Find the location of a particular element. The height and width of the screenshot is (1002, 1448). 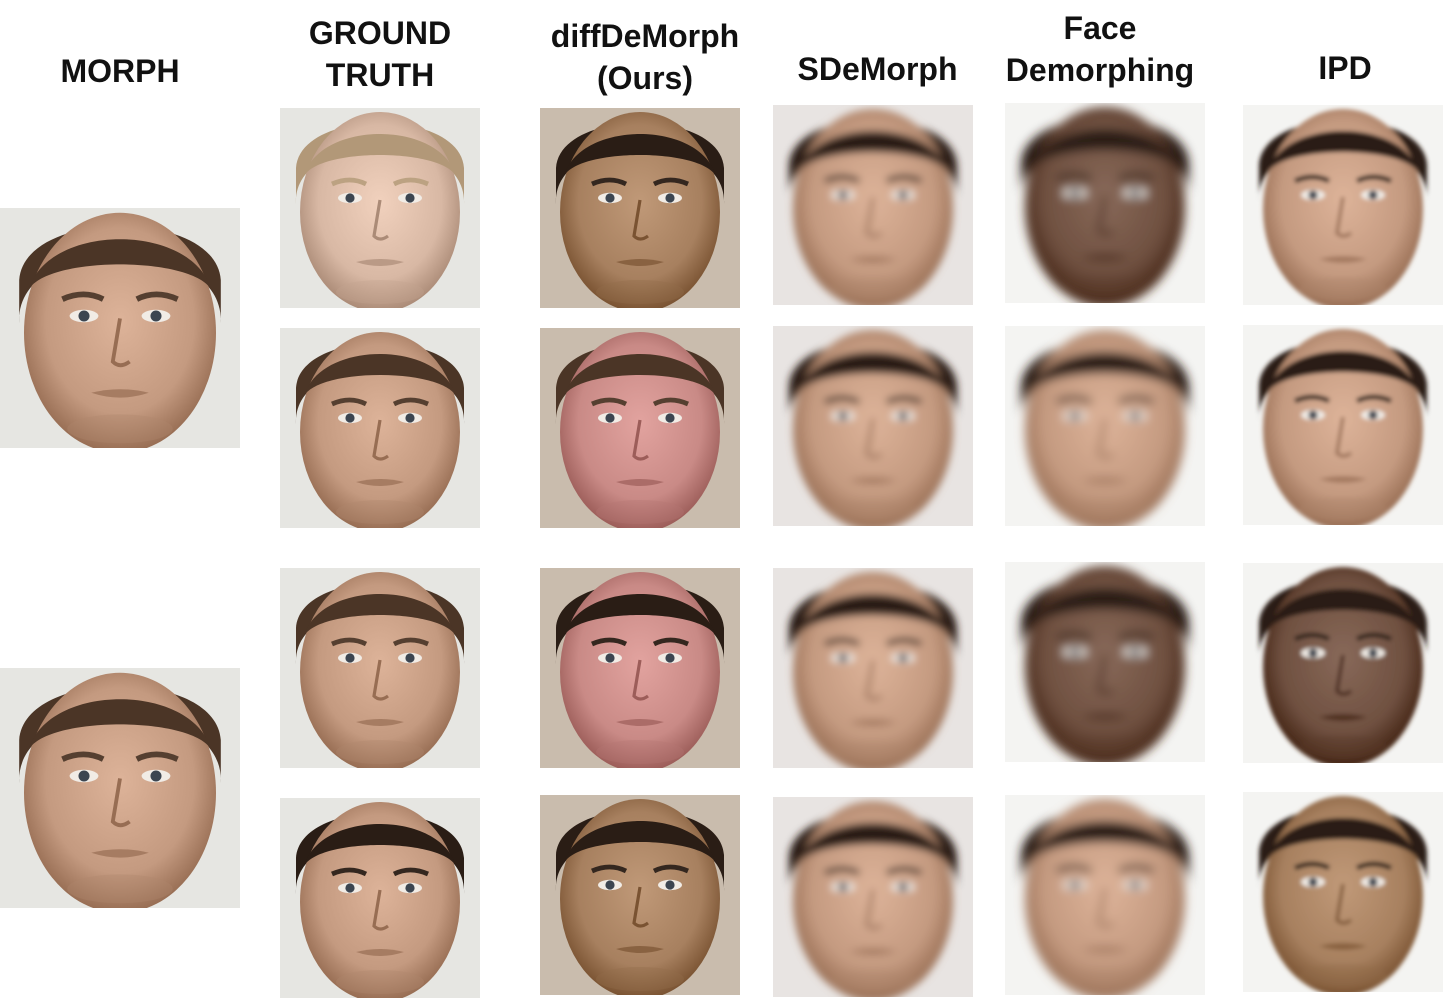

header-ground-truth: GROUND TRUTH is located at coordinates (380, 54).